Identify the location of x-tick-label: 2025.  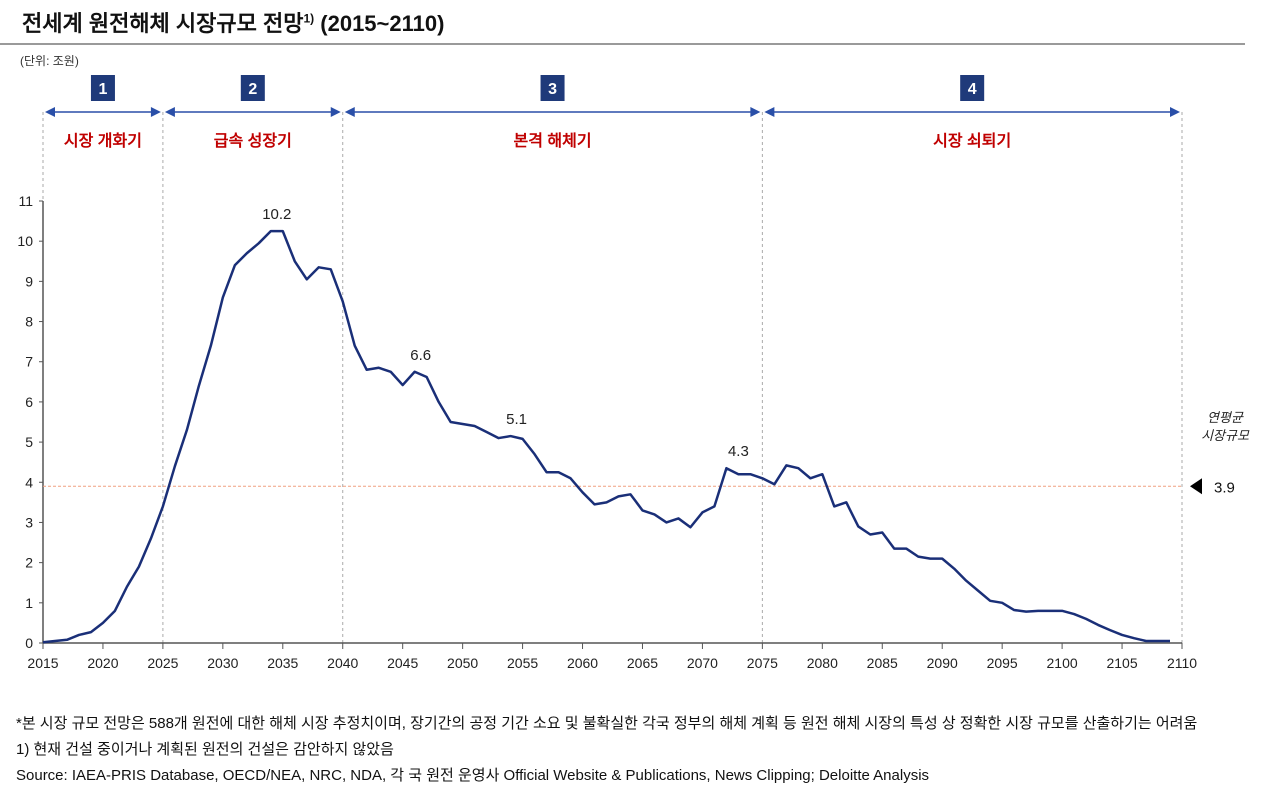
(162, 663).